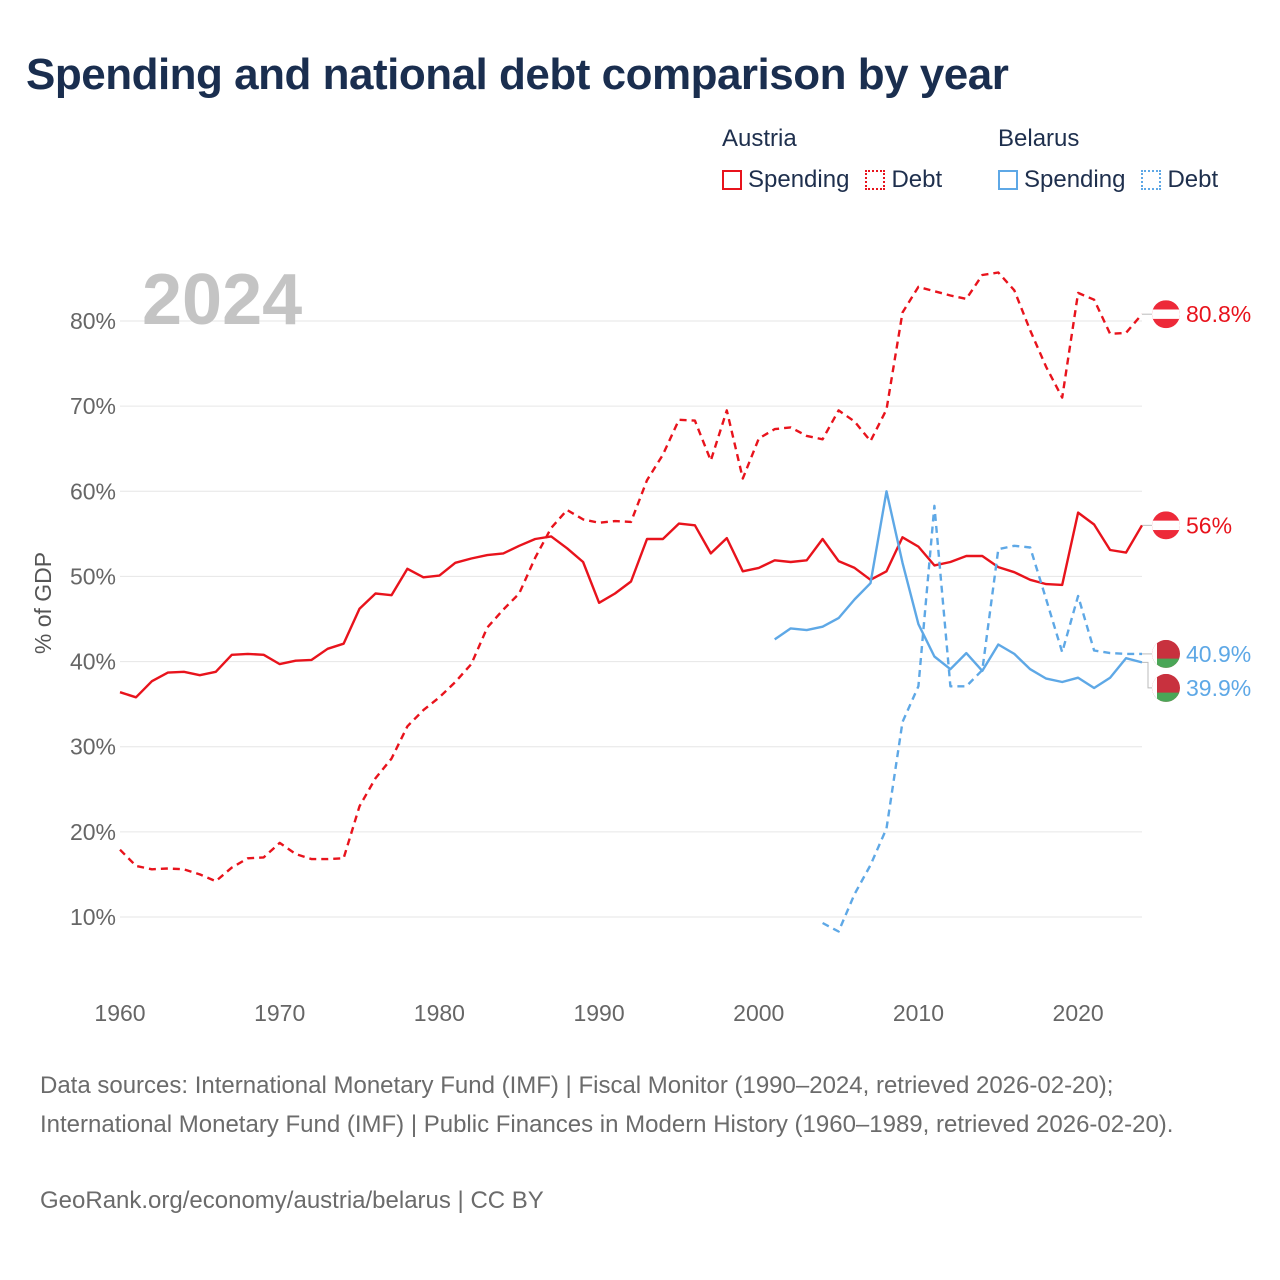 The width and height of the screenshot is (1280, 1280). What do you see at coordinates (93, 491) in the screenshot?
I see `y-tick-label: 60%` at bounding box center [93, 491].